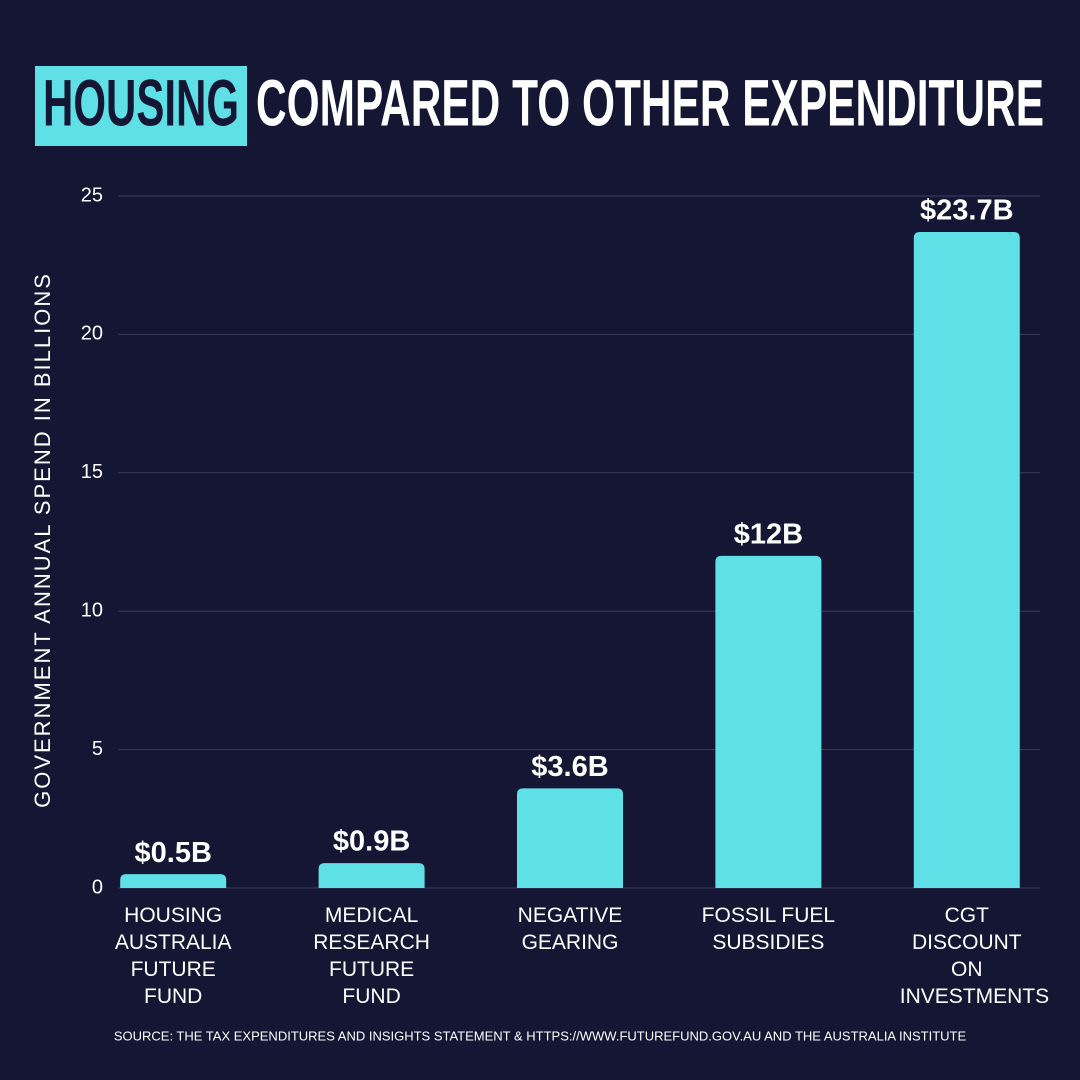 The image size is (1080, 1080). Describe the element at coordinates (967, 211) in the screenshot. I see `value-label: $23.7B` at that location.